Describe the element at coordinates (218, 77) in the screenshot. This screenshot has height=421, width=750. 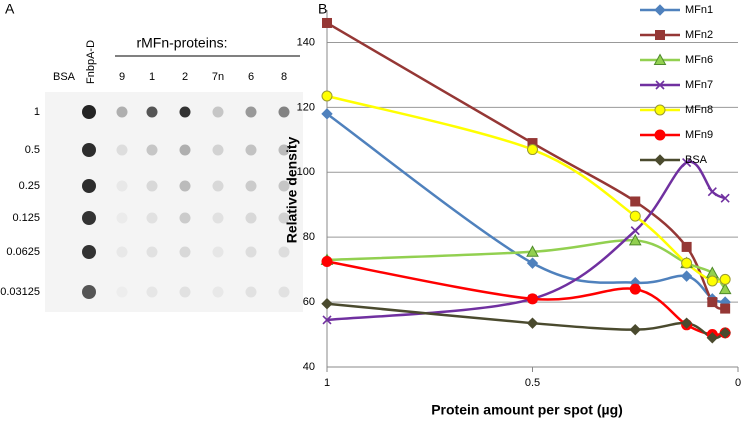
I see `lane-label: 7n` at that location.